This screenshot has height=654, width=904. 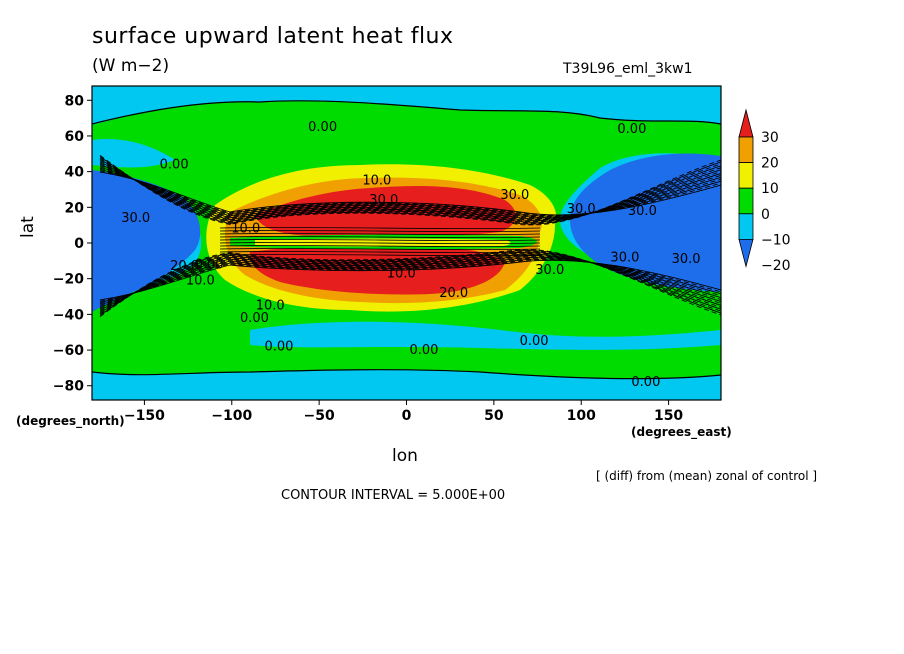 What do you see at coordinates (319, 416) in the screenshot?
I see `x-tick-label: −50` at bounding box center [319, 416].